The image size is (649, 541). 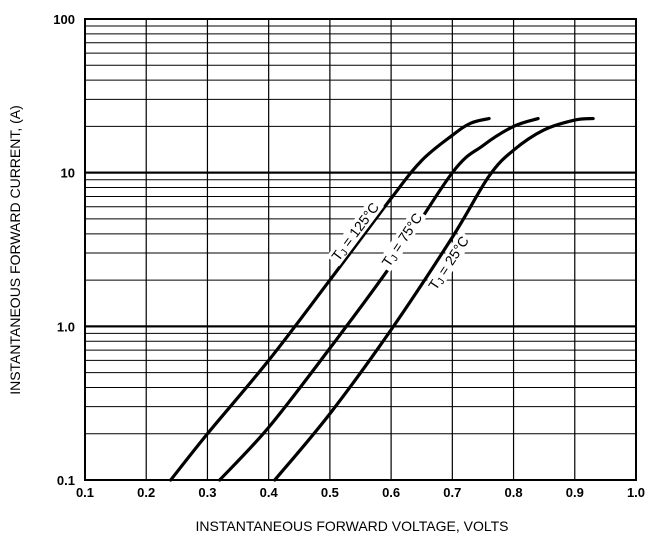 I want to click on x-tick-label: 0.2, so click(x=146, y=492).